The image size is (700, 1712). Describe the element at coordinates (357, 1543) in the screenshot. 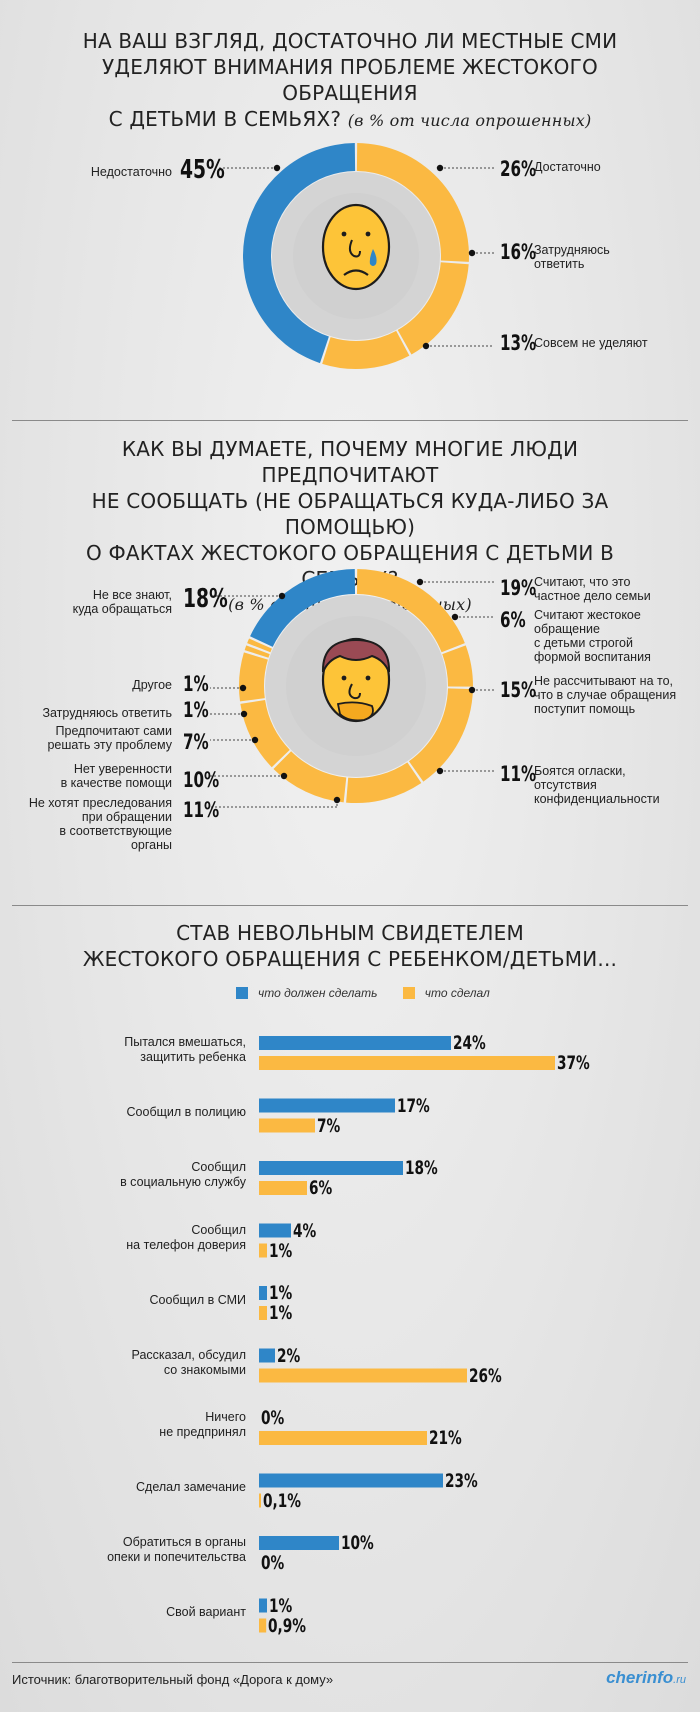

I see `bar-value-should-8: 10%` at that location.